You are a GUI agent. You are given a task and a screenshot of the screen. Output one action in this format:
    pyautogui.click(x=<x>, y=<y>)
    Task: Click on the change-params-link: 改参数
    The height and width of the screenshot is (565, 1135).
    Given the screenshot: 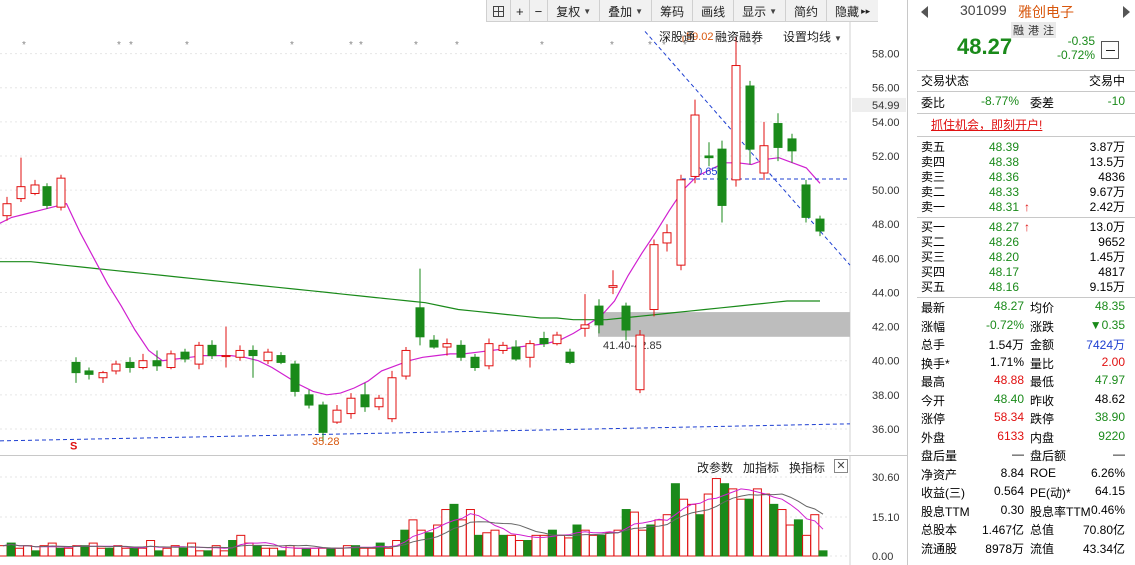 What is the action you would take?
    pyautogui.click(x=715, y=468)
    